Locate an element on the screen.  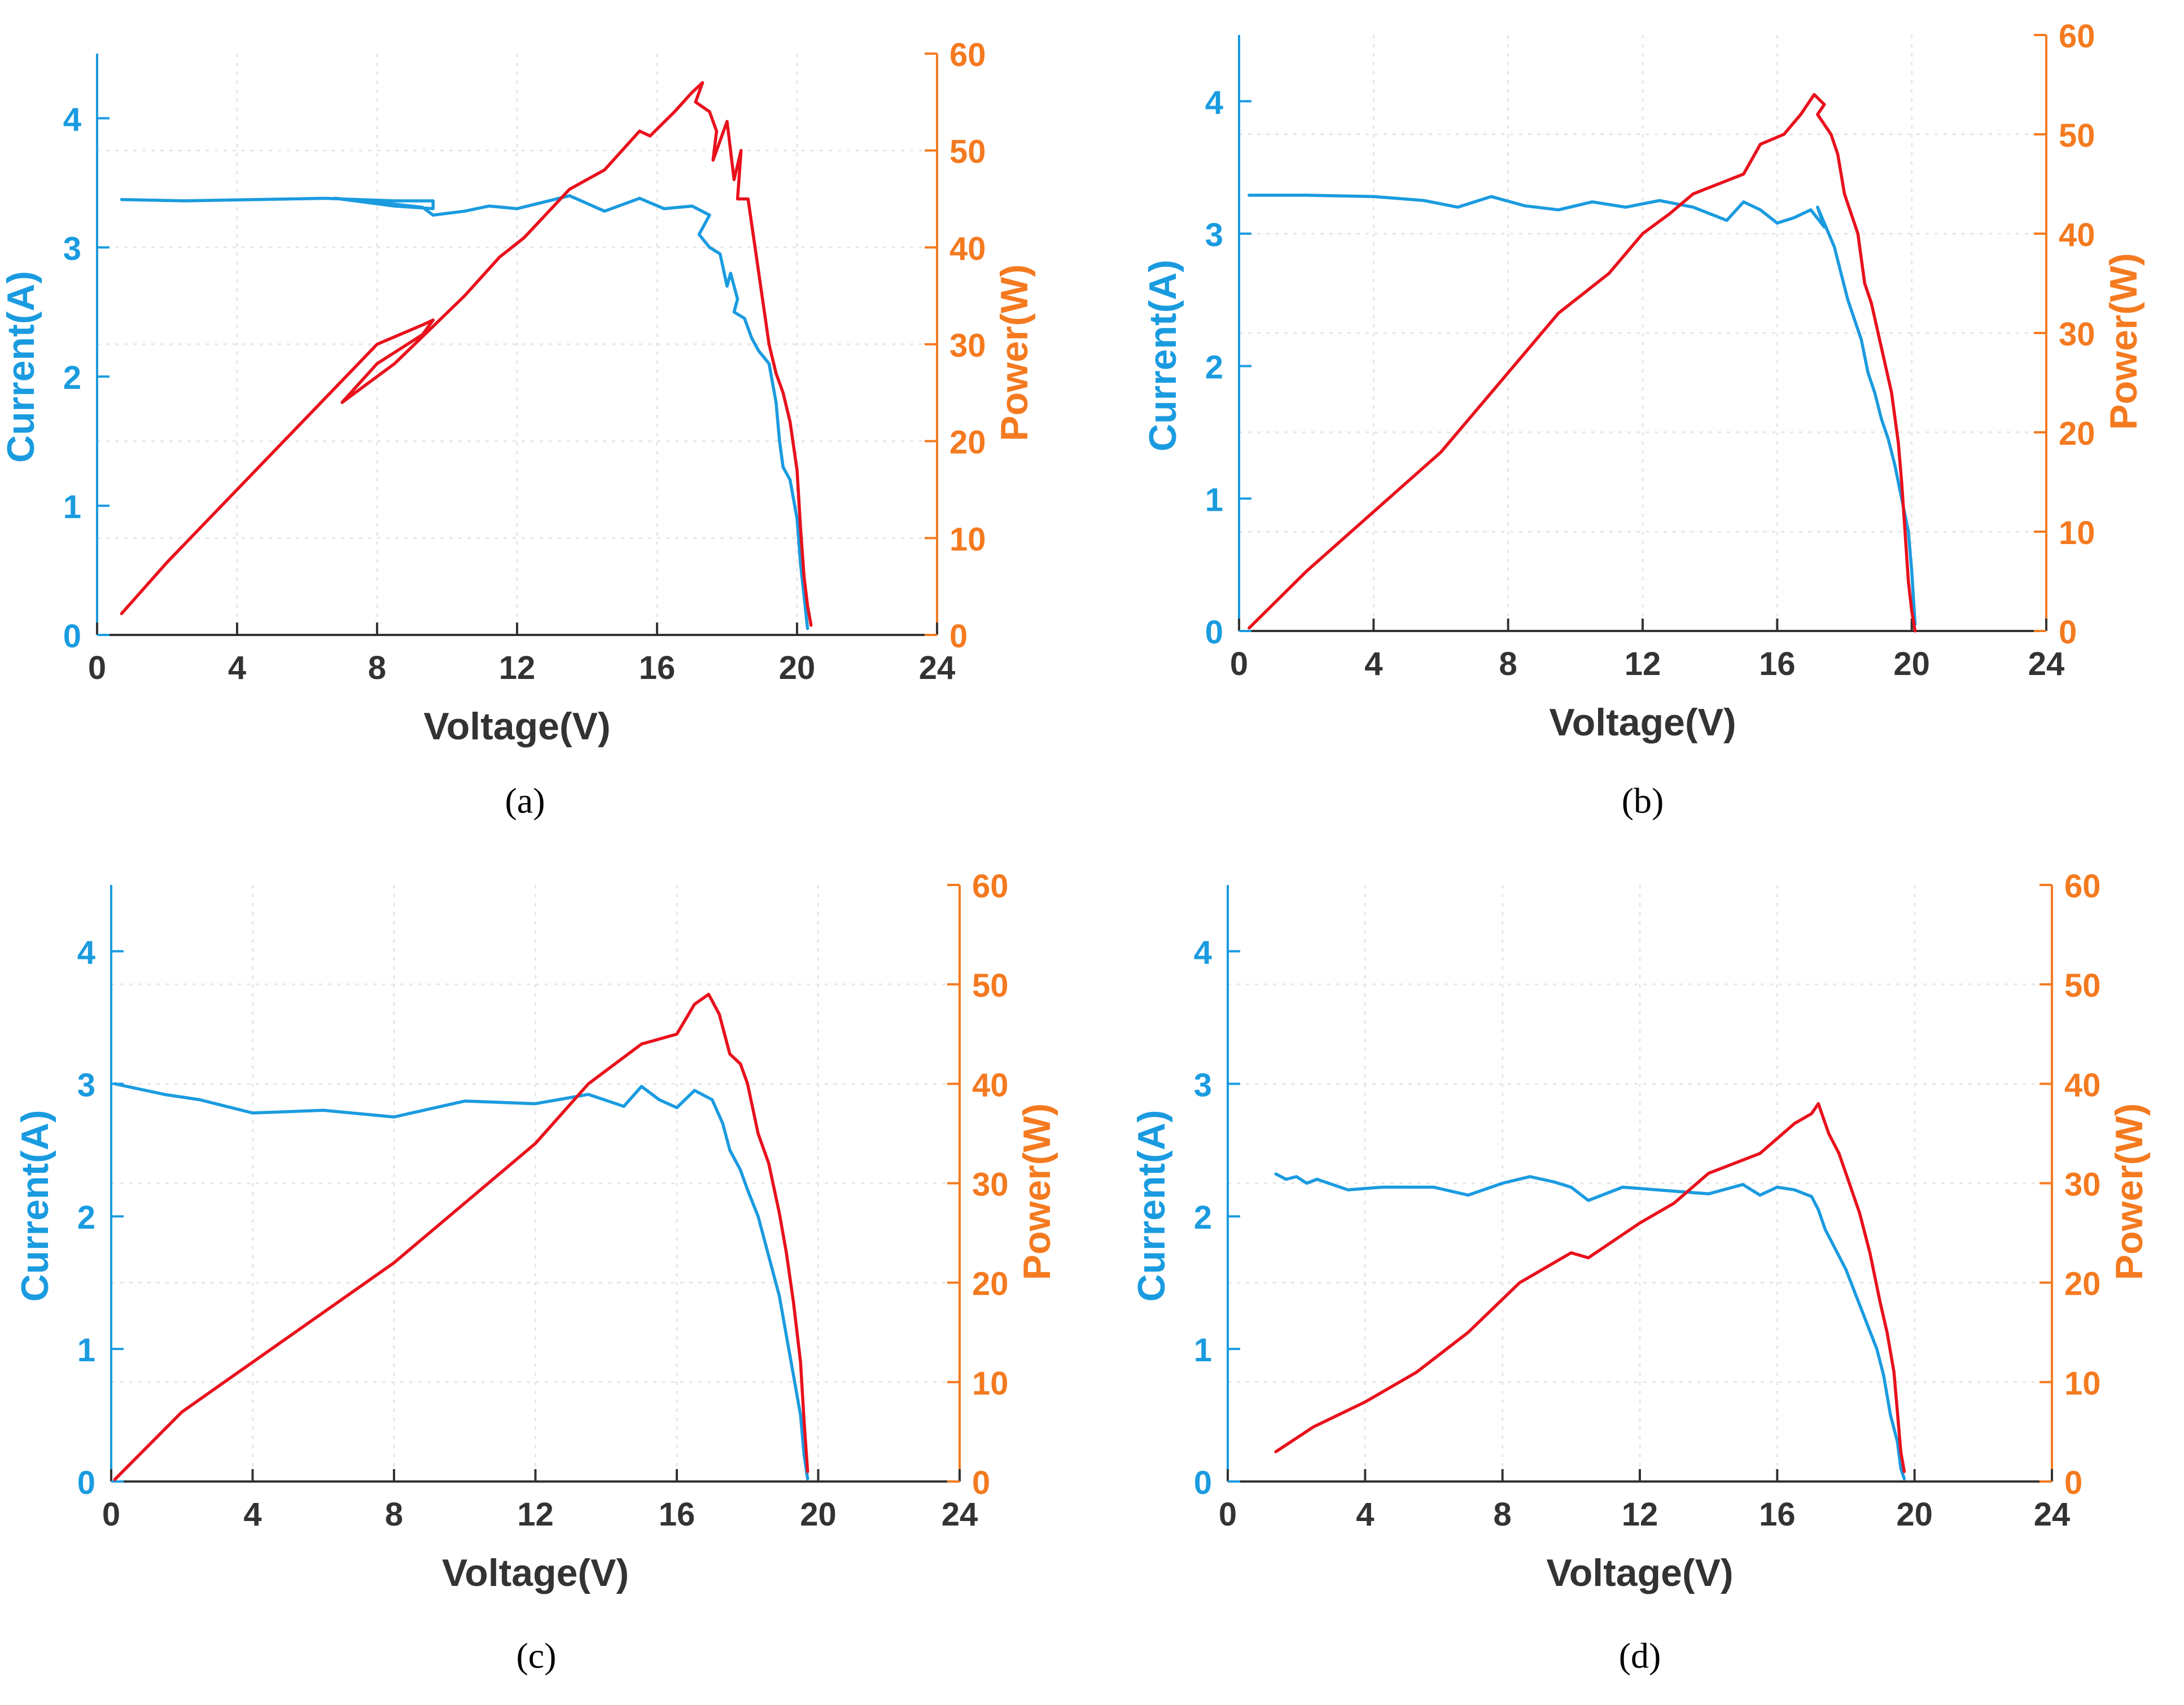
panel-caption: (c) is located at coordinates (536, 1656).